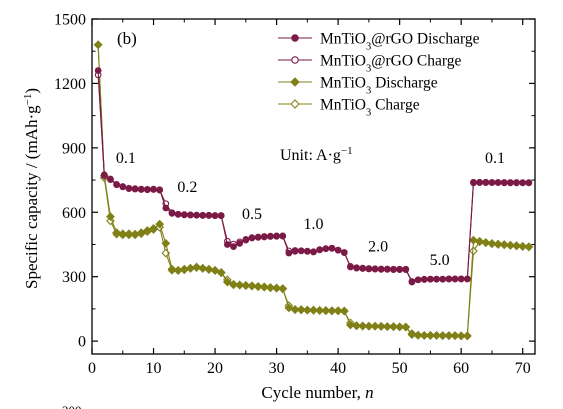  I want to click on legend-label: MnTiO3@rGO Charge, so click(391, 64).